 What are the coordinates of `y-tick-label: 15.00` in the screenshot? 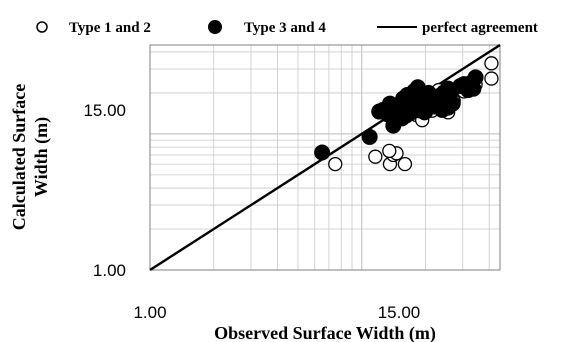 It's located at (104, 110).